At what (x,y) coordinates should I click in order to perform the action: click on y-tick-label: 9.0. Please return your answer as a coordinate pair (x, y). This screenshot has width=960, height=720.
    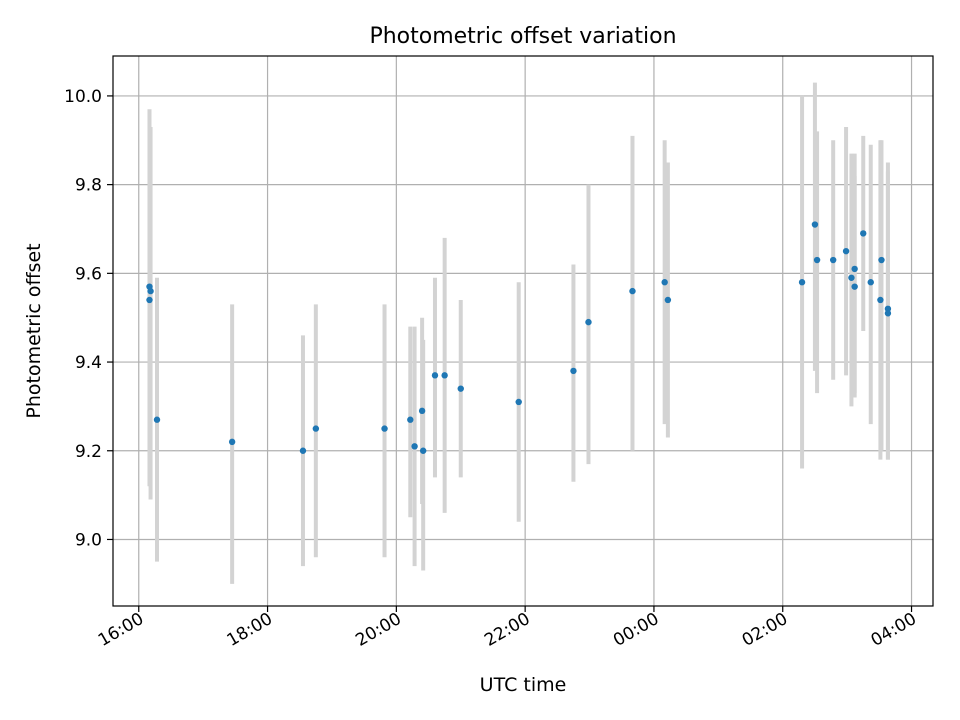
    Looking at the image, I should click on (88, 540).